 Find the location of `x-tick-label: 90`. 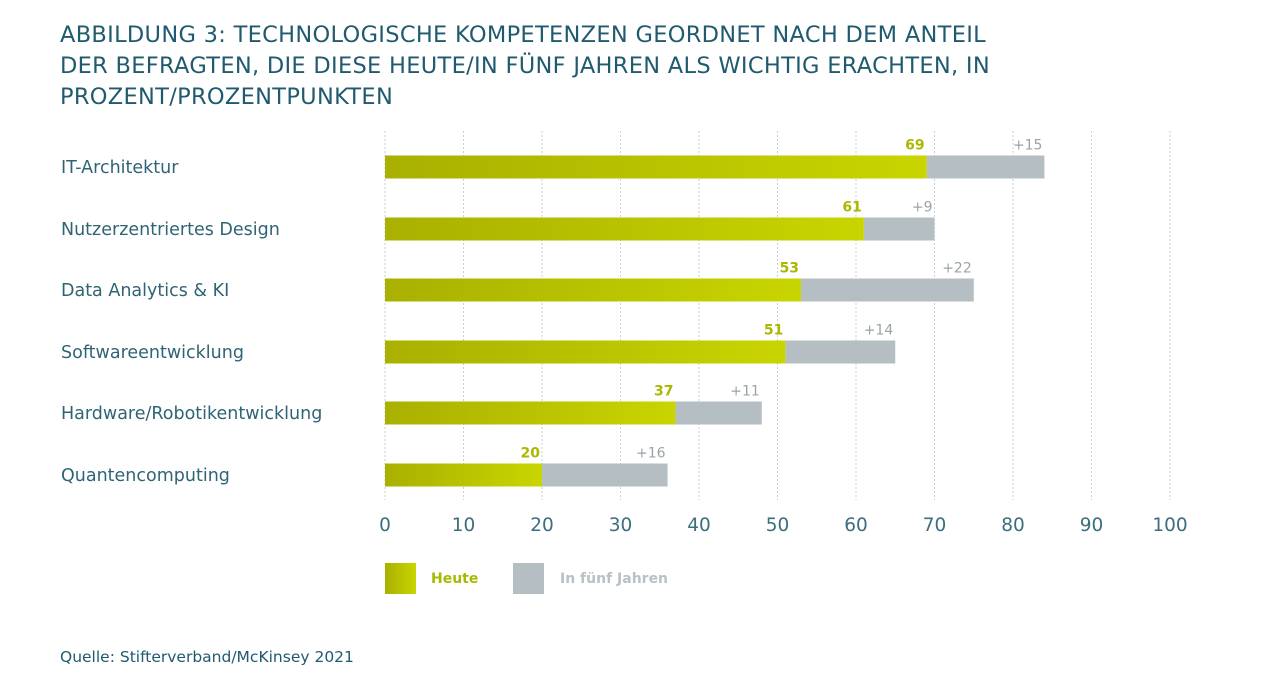

x-tick-label: 90 is located at coordinates (1092, 525).